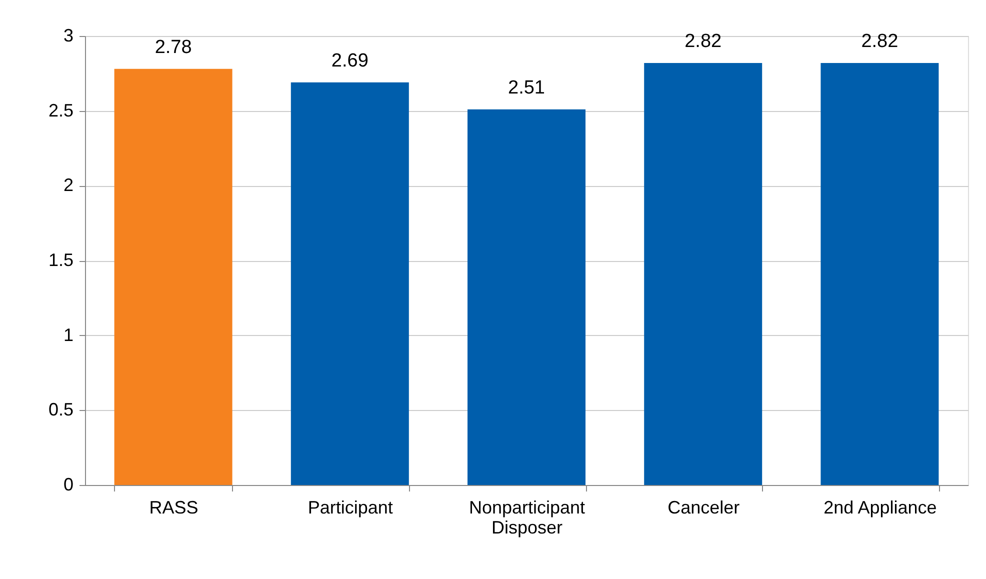 The height and width of the screenshot is (579, 986). What do you see at coordinates (61, 110) in the screenshot?
I see `y-tick-label: 2.5` at bounding box center [61, 110].